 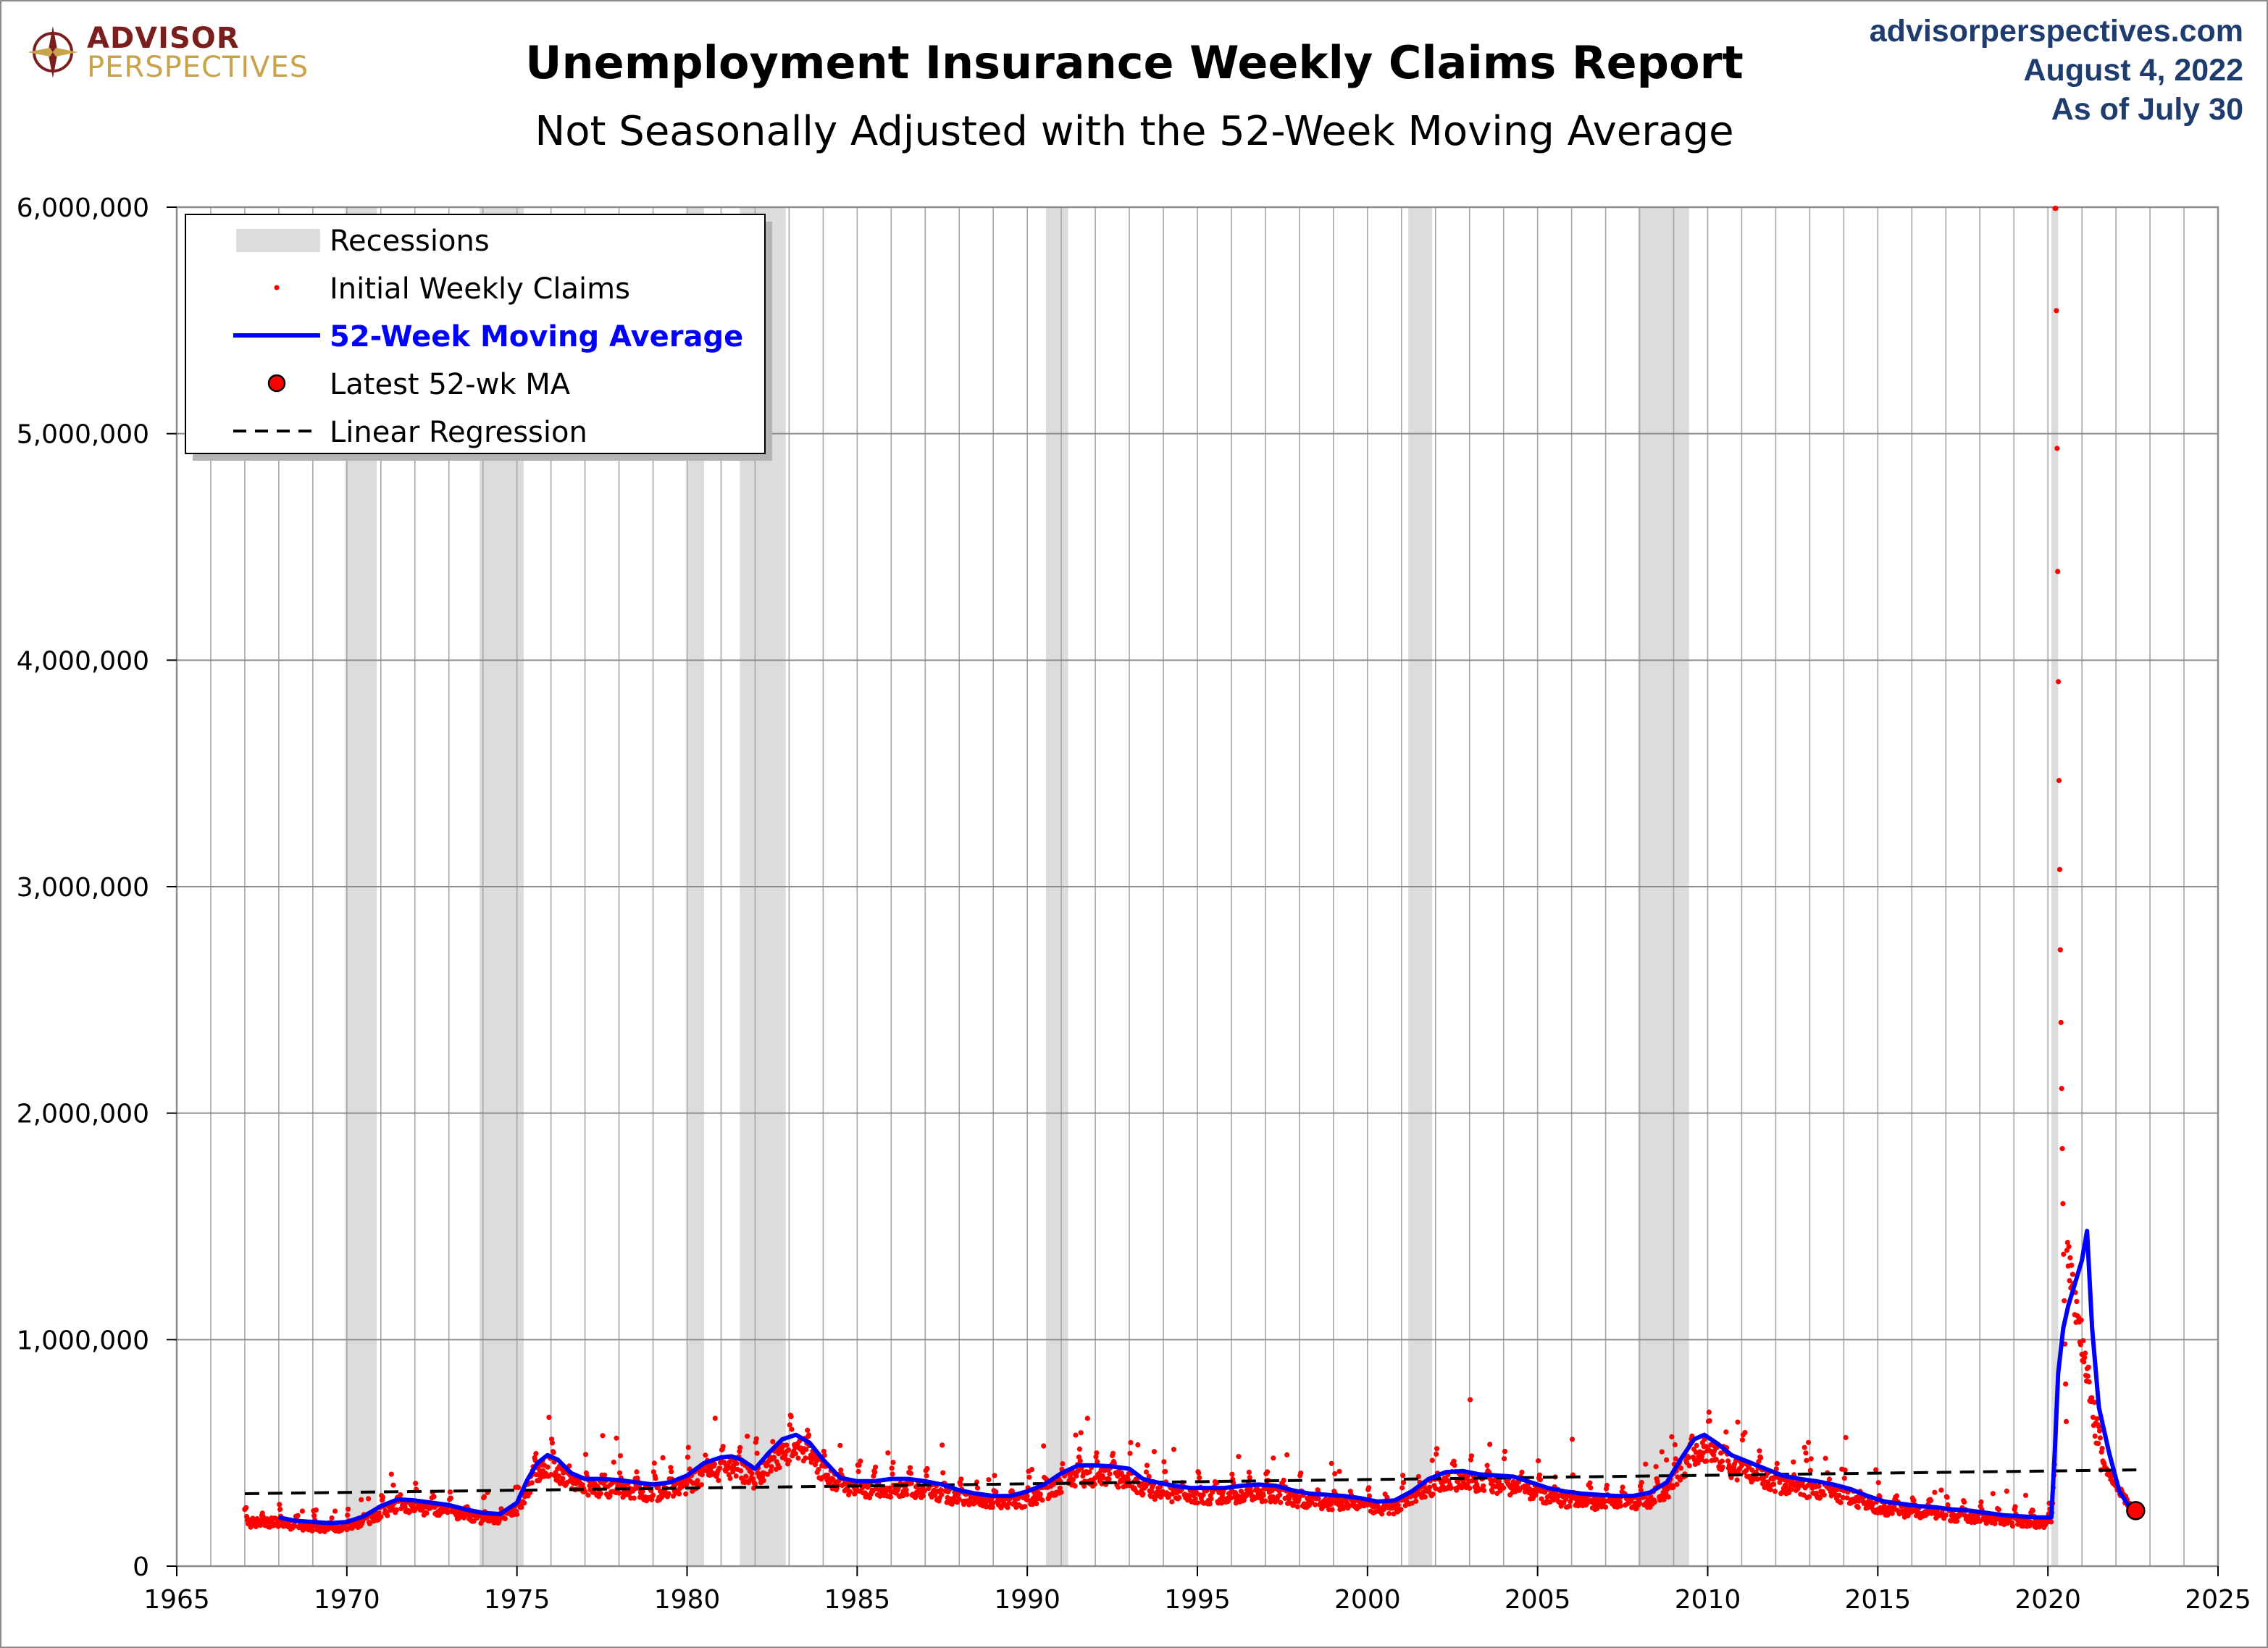 I want to click on regression-line, so click(x=1191, y=1481).